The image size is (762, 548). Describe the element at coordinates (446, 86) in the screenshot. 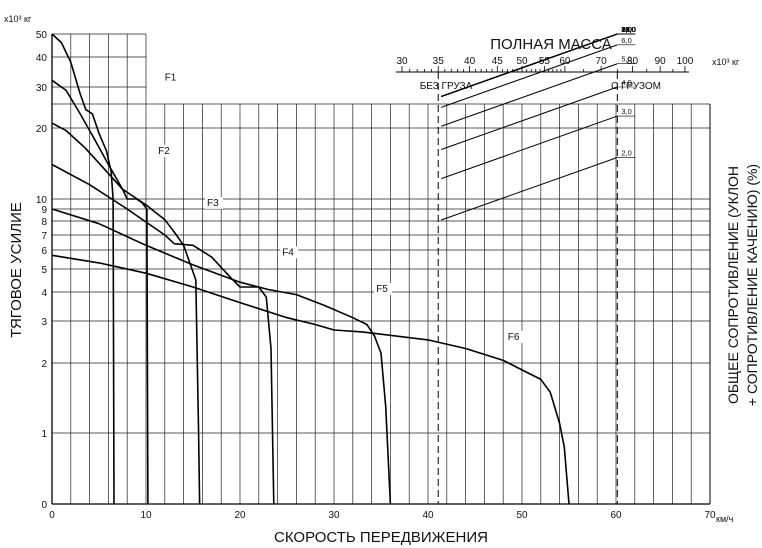

I see `empty-weight-label: БЕЗ ГРУЗА` at that location.